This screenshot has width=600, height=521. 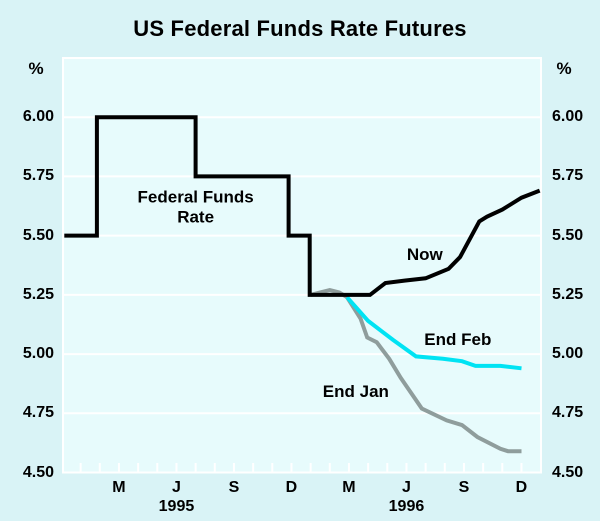 What do you see at coordinates (300, 28) in the screenshot?
I see `chart-title: US Federal Funds Rate Futures` at bounding box center [300, 28].